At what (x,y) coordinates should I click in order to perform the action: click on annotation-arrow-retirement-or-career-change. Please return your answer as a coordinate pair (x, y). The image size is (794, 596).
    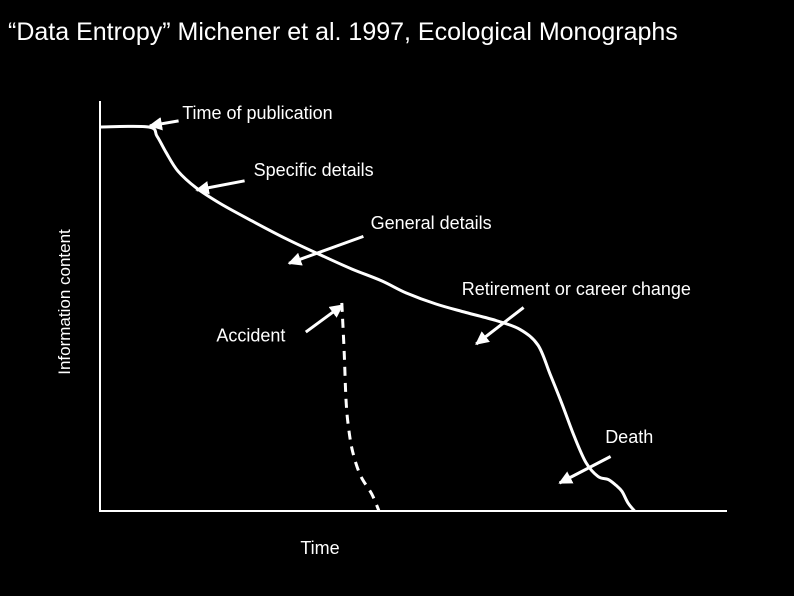
    Looking at the image, I should click on (500, 326).